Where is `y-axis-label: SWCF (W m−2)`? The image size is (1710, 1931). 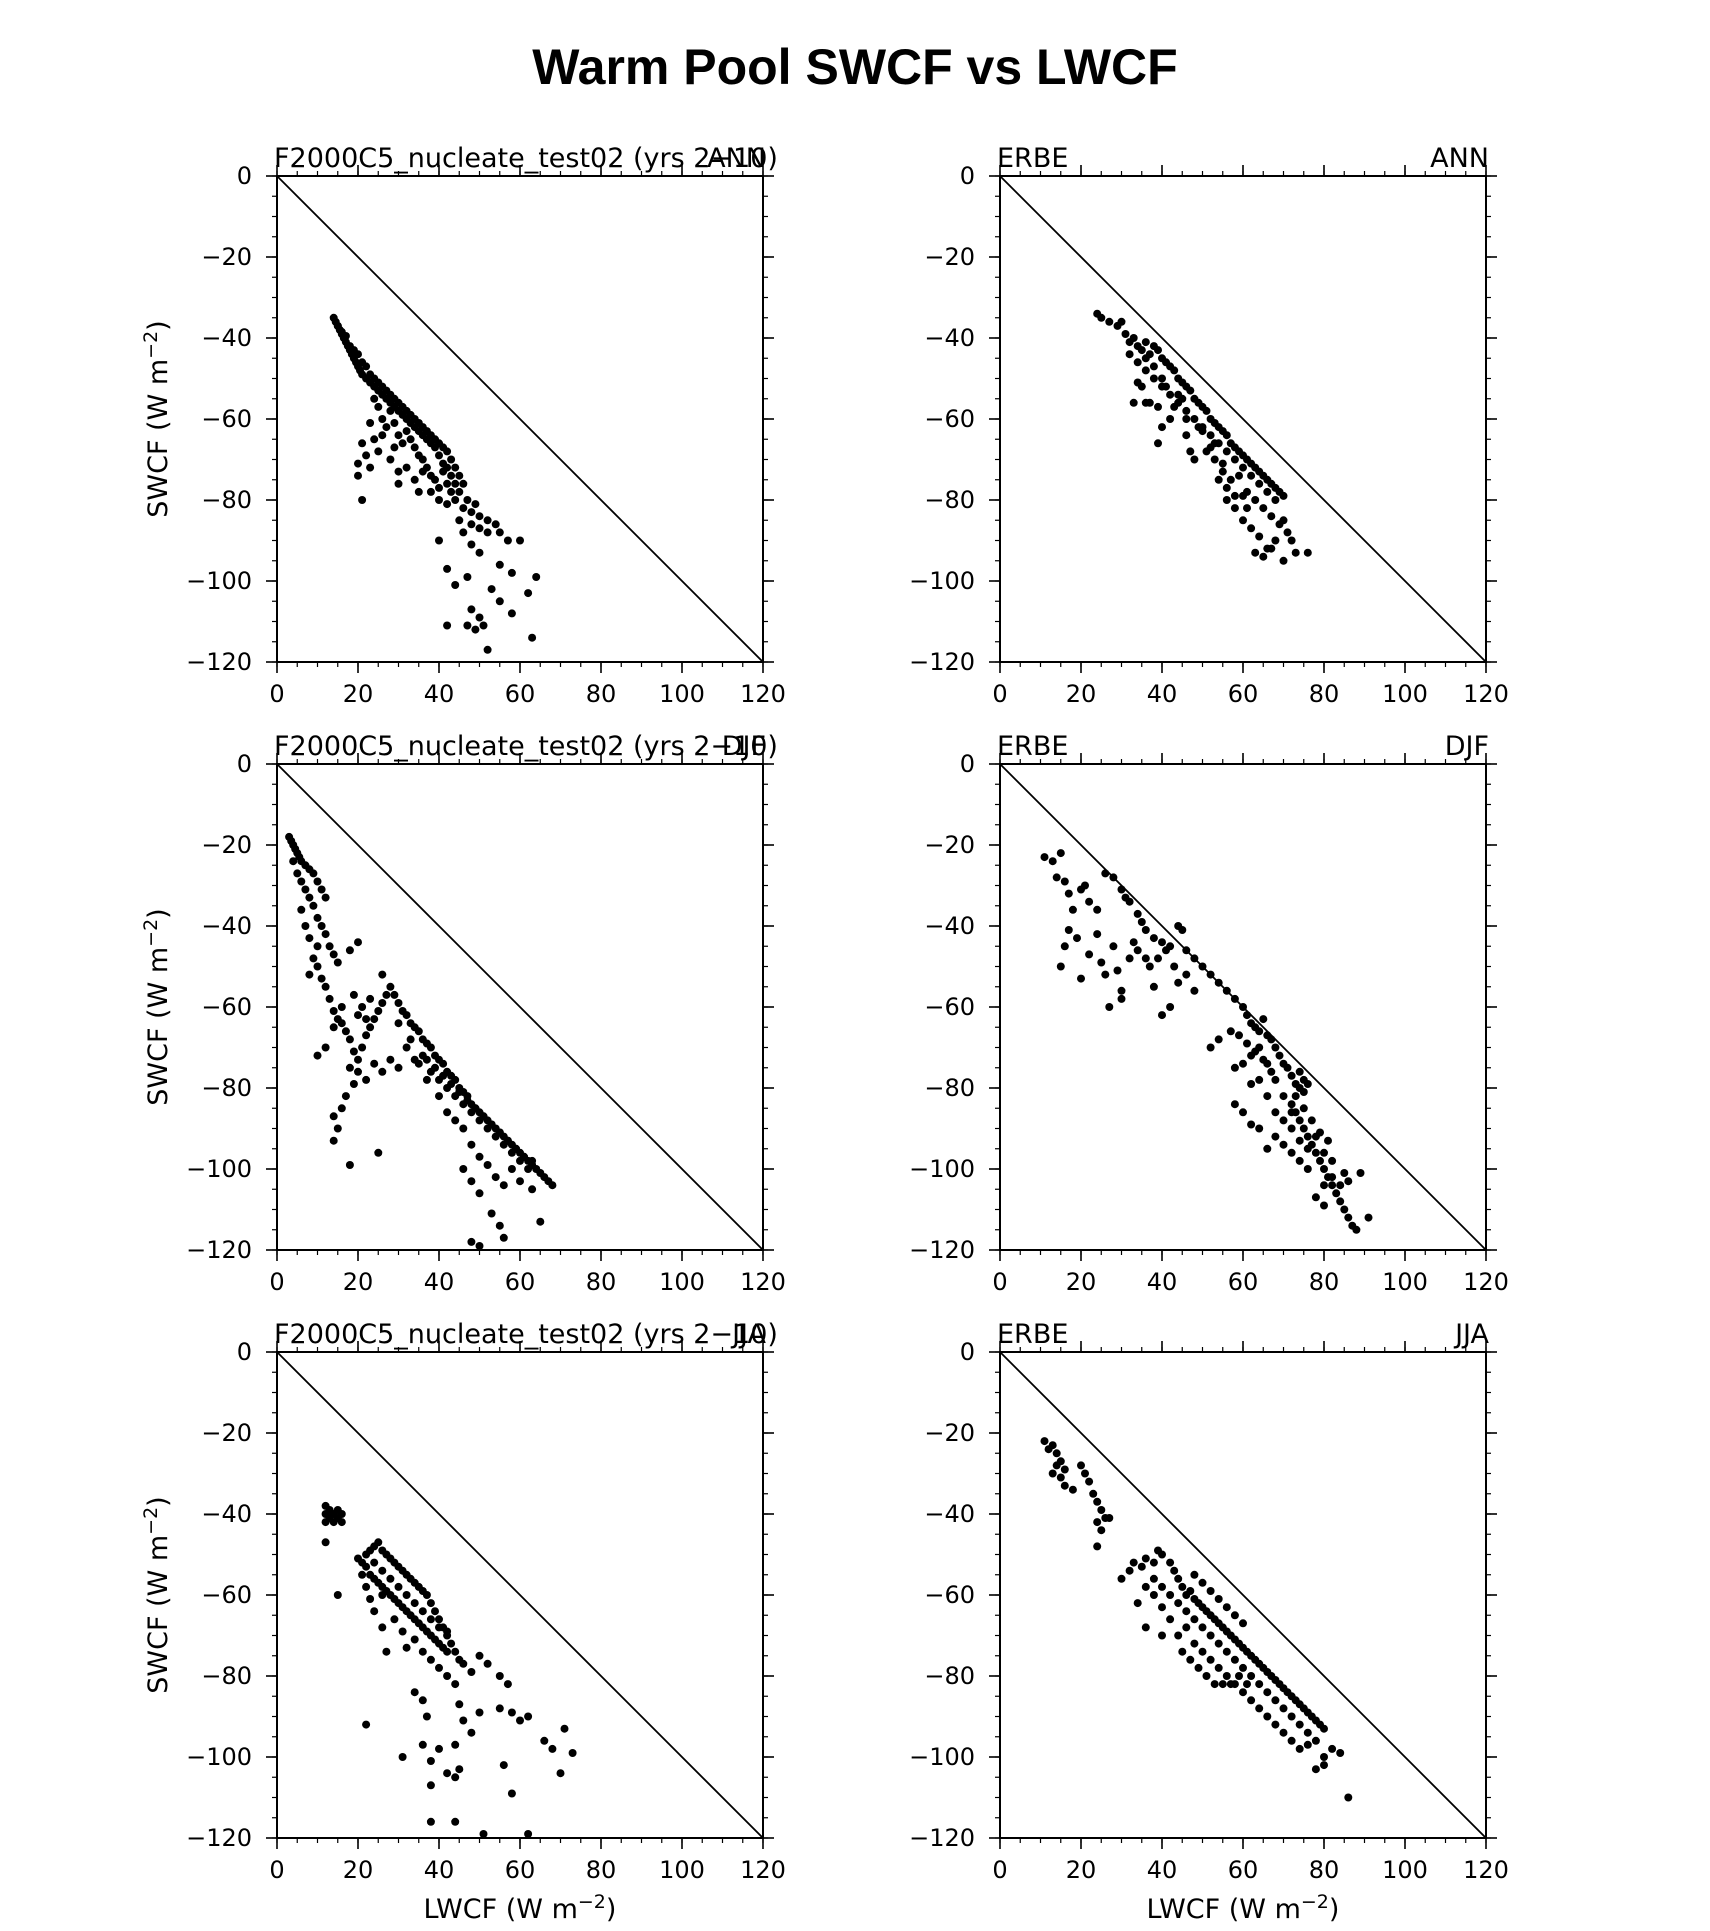
y-axis-label: SWCF (W m−2) is located at coordinates (157, 1006).